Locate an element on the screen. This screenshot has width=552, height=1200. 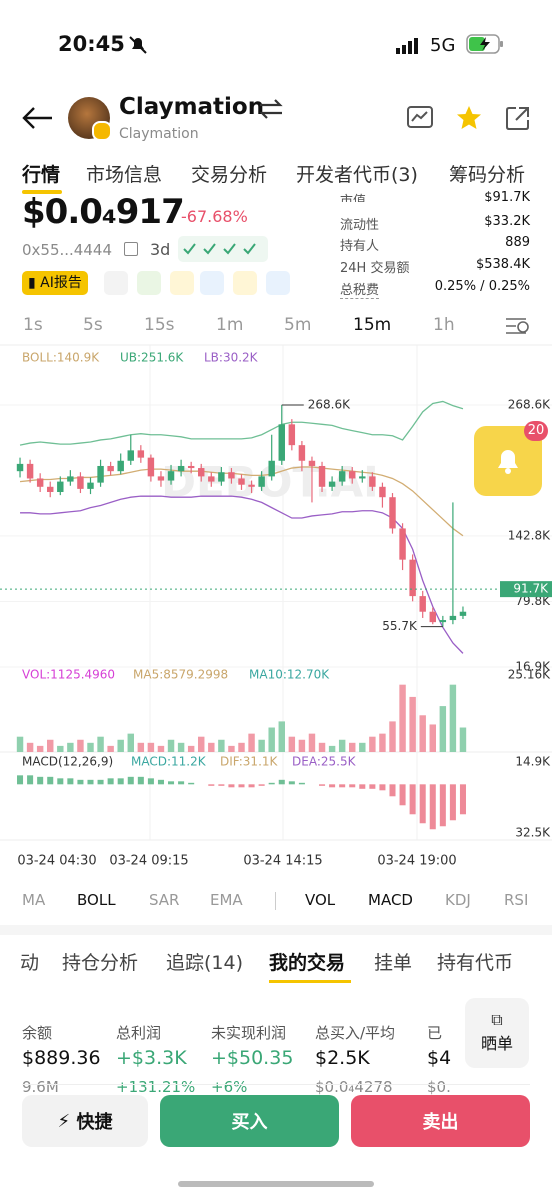
share-icon is located at coordinates (518, 118).